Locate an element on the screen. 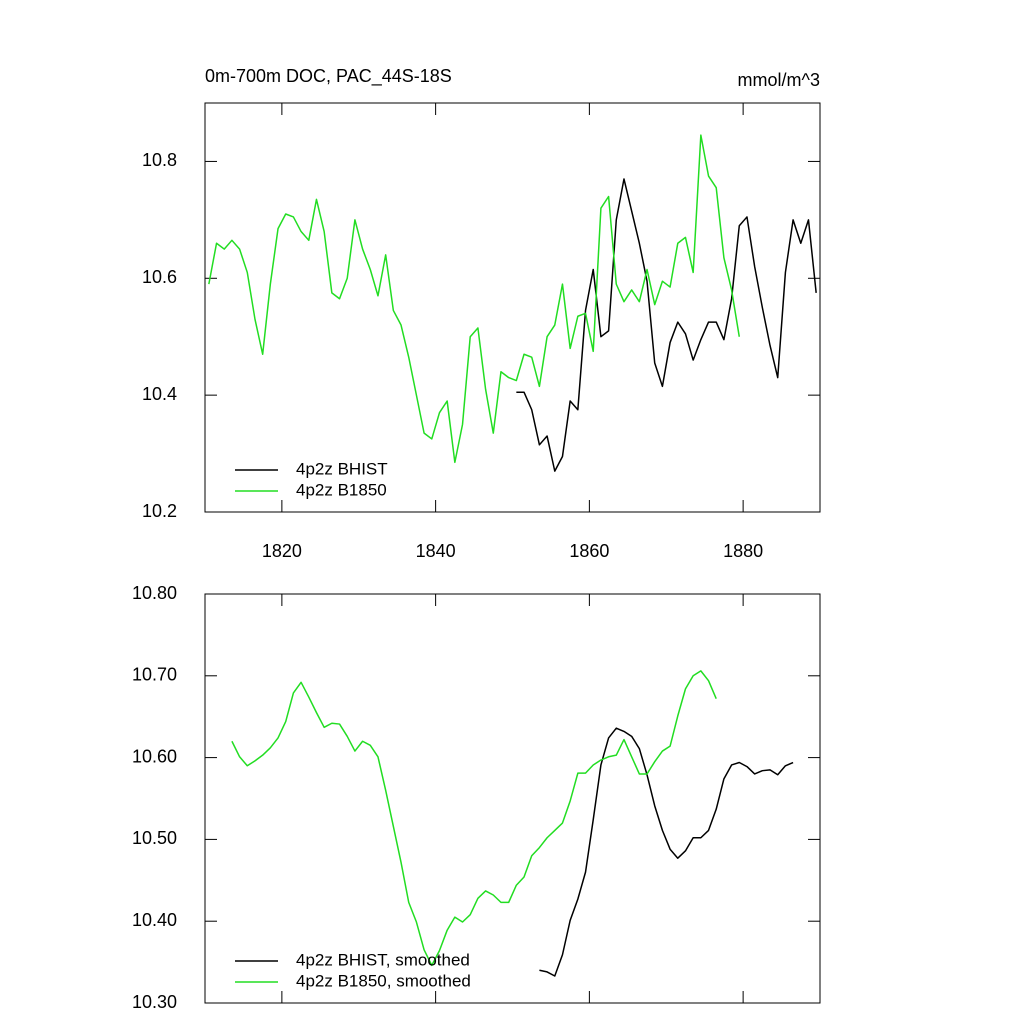 The image size is (1024, 1024). x-tick-label: 1860 is located at coordinates (589, 551).